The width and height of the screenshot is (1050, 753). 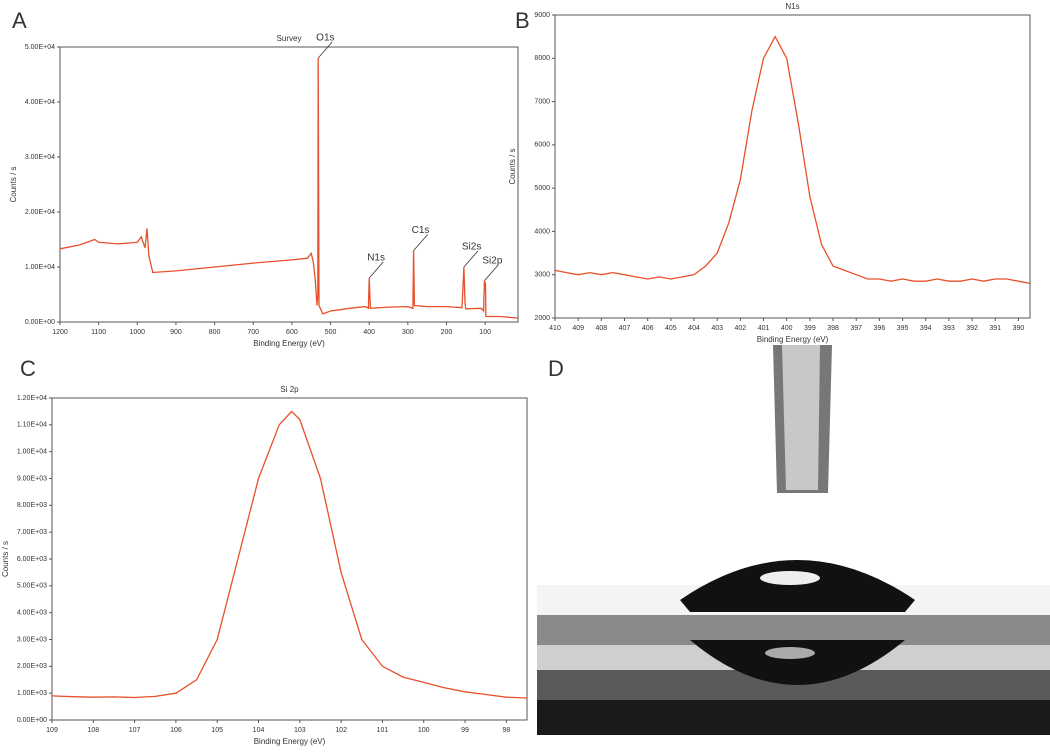 What do you see at coordinates (341, 730) in the screenshot?
I see `x-tick-label: 102` at bounding box center [341, 730].